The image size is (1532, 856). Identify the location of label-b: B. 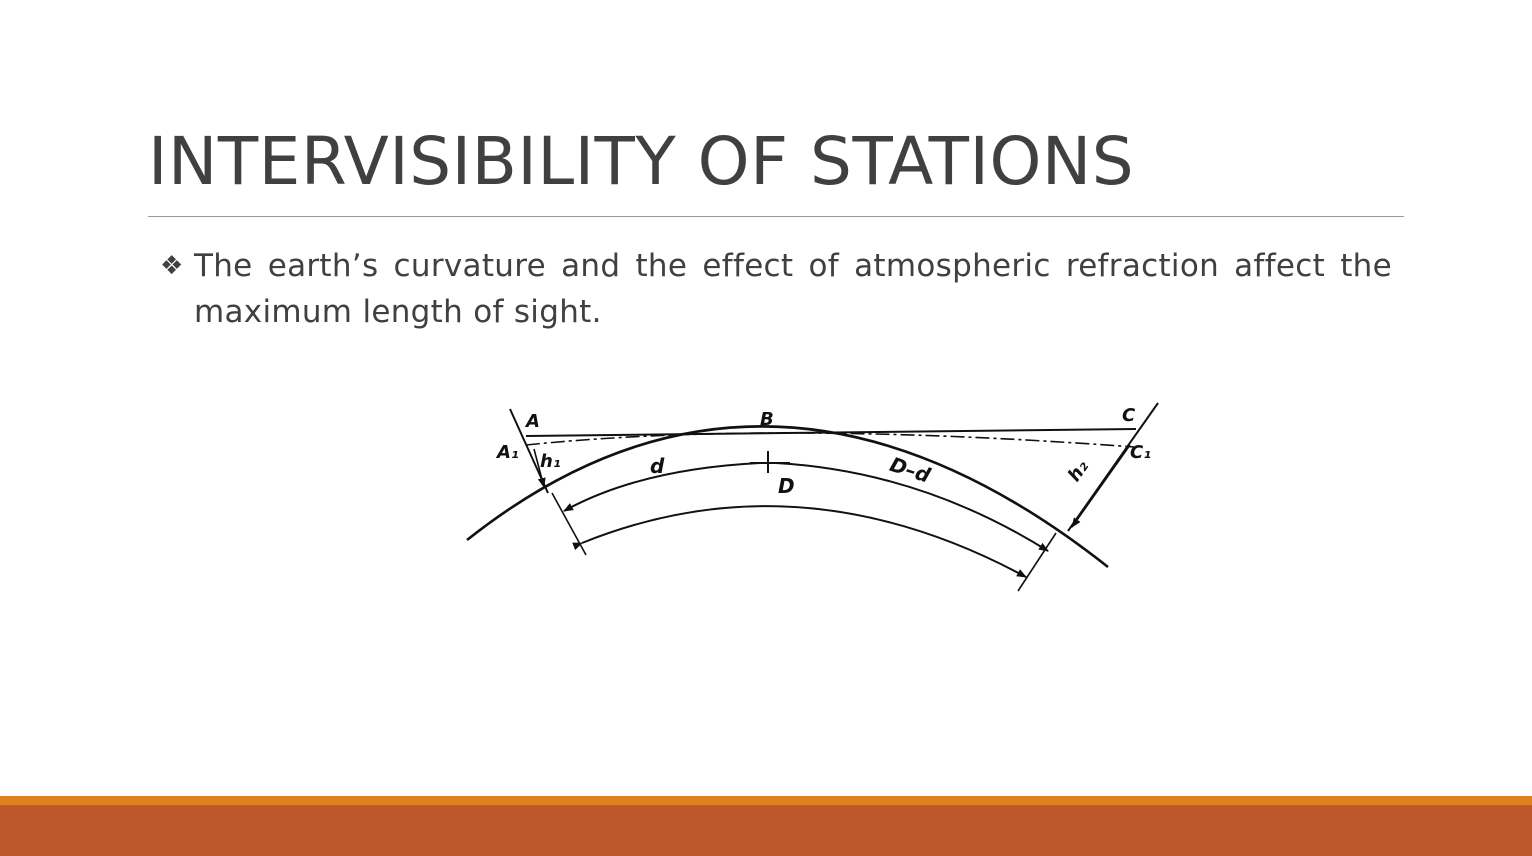
(767, 419).